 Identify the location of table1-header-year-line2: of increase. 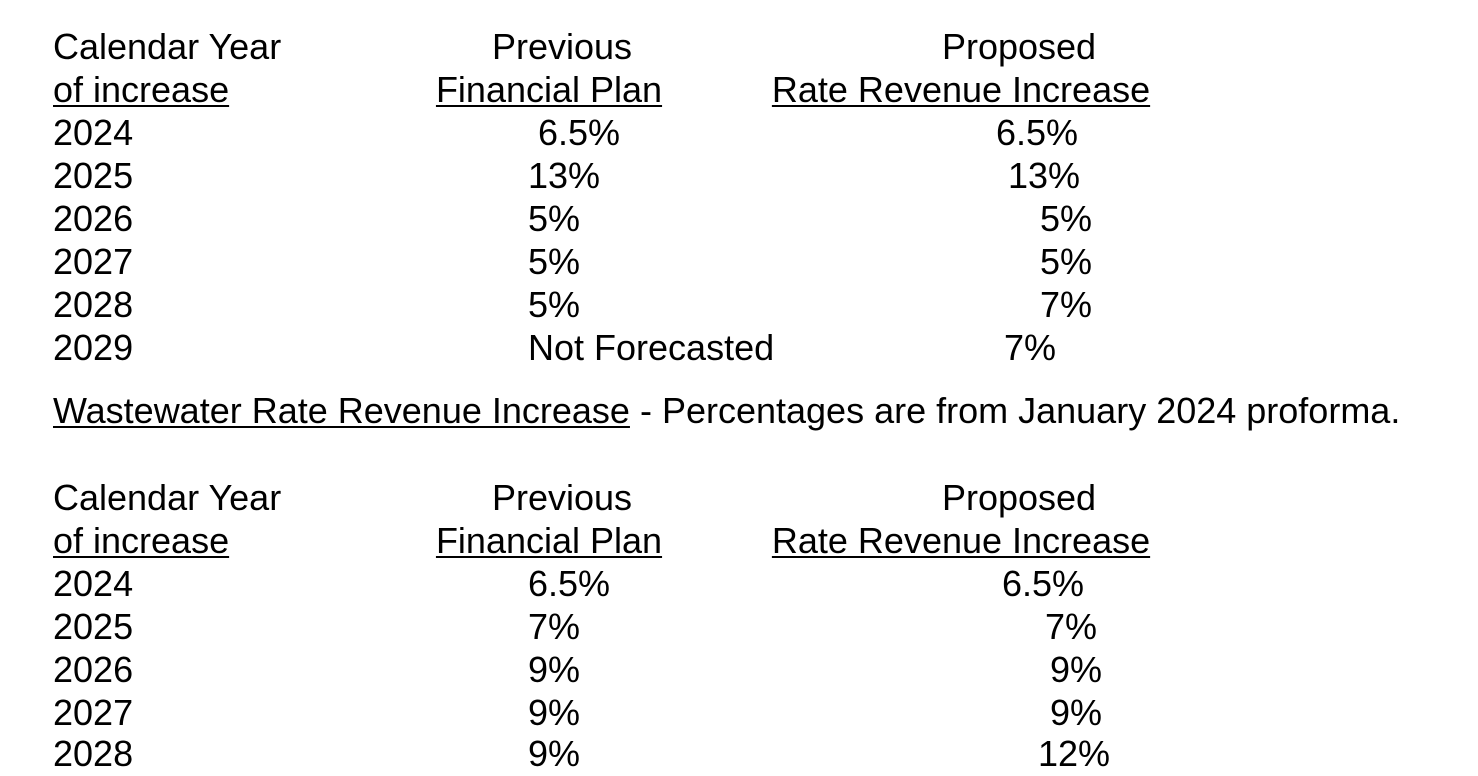
(141, 89).